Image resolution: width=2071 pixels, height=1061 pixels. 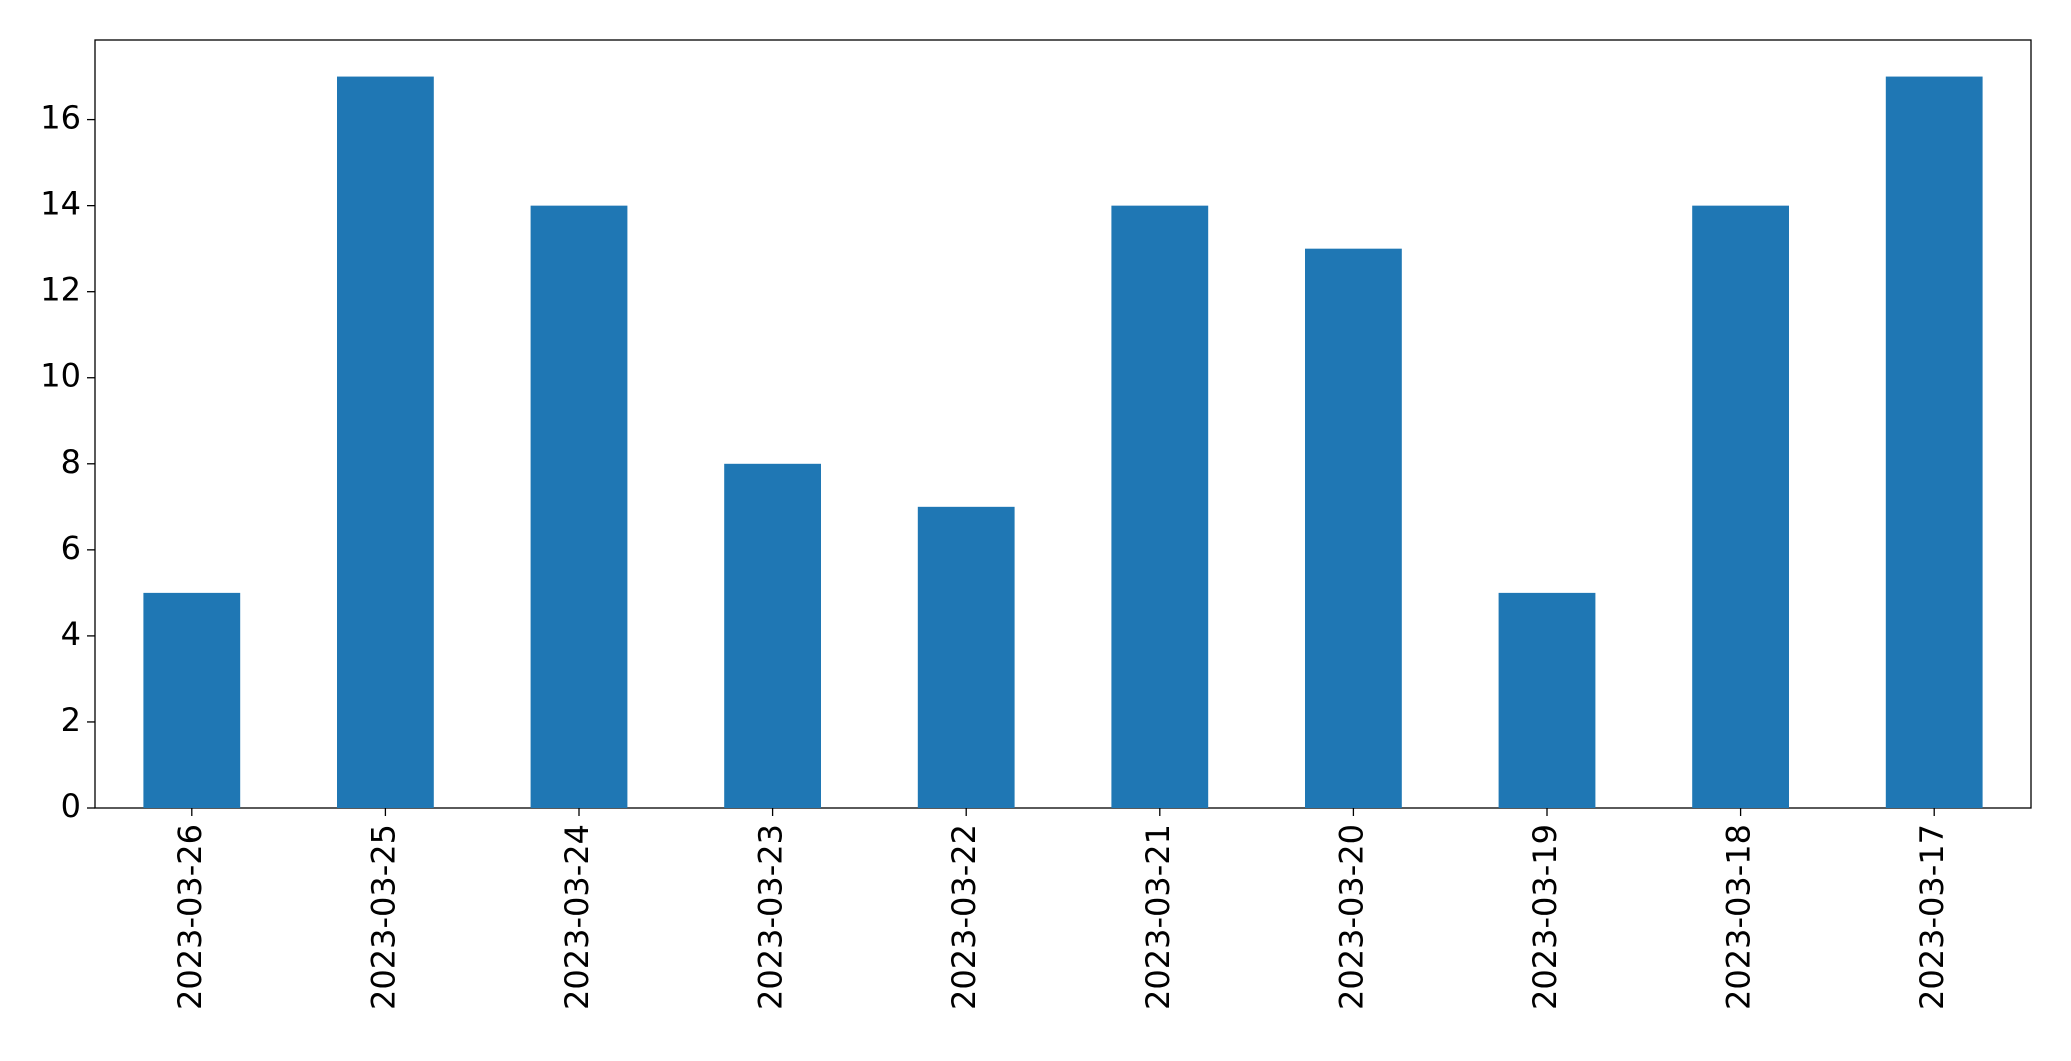 What do you see at coordinates (71, 806) in the screenshot?
I see `y-tick-label: 0` at bounding box center [71, 806].